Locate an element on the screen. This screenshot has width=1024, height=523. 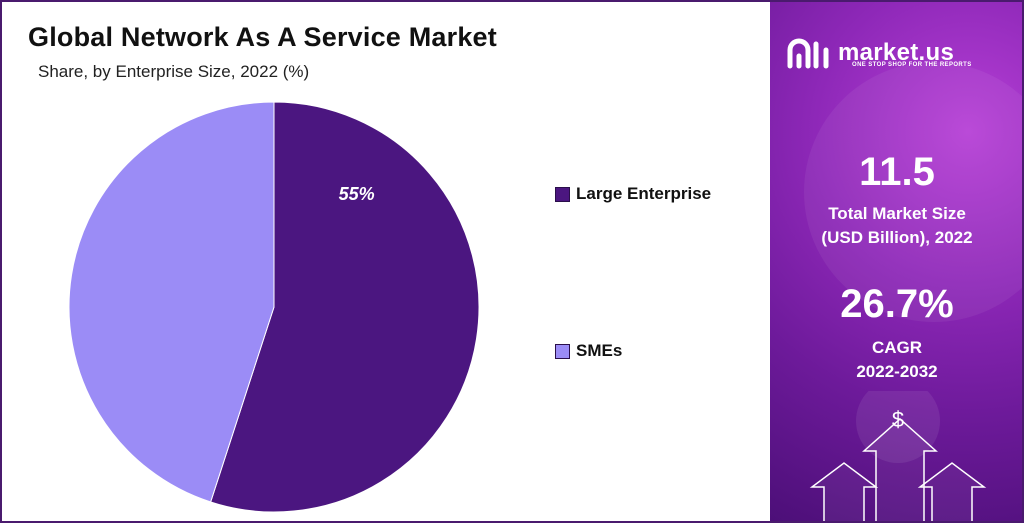
legend-label-large-enterprise: Large Enterprise is located at coordinates (644, 193).